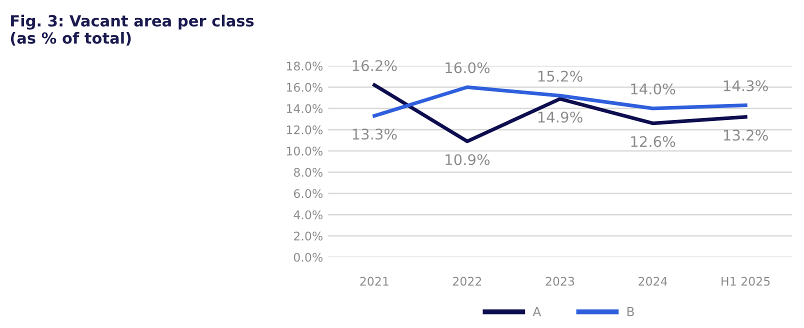  What do you see at coordinates (560, 281) in the screenshot?
I see `x-tick-label: 2023` at bounding box center [560, 281].